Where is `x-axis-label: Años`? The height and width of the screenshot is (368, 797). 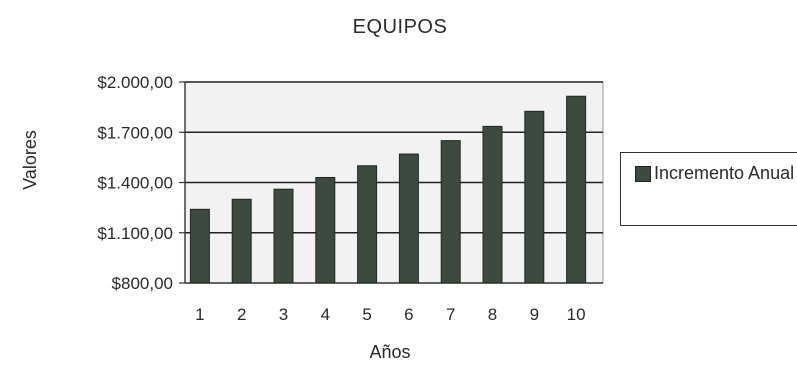 x-axis-label: Años is located at coordinates (390, 352).